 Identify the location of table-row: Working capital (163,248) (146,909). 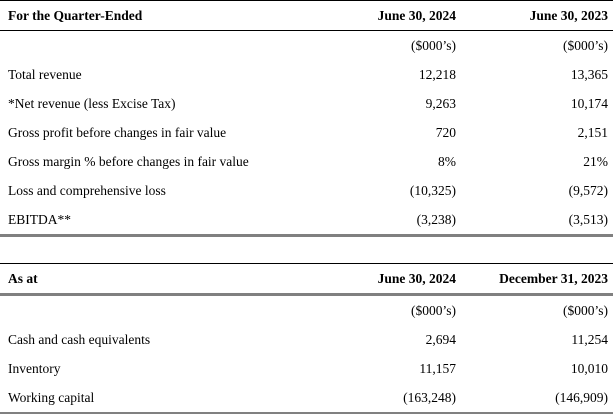
(306, 398).